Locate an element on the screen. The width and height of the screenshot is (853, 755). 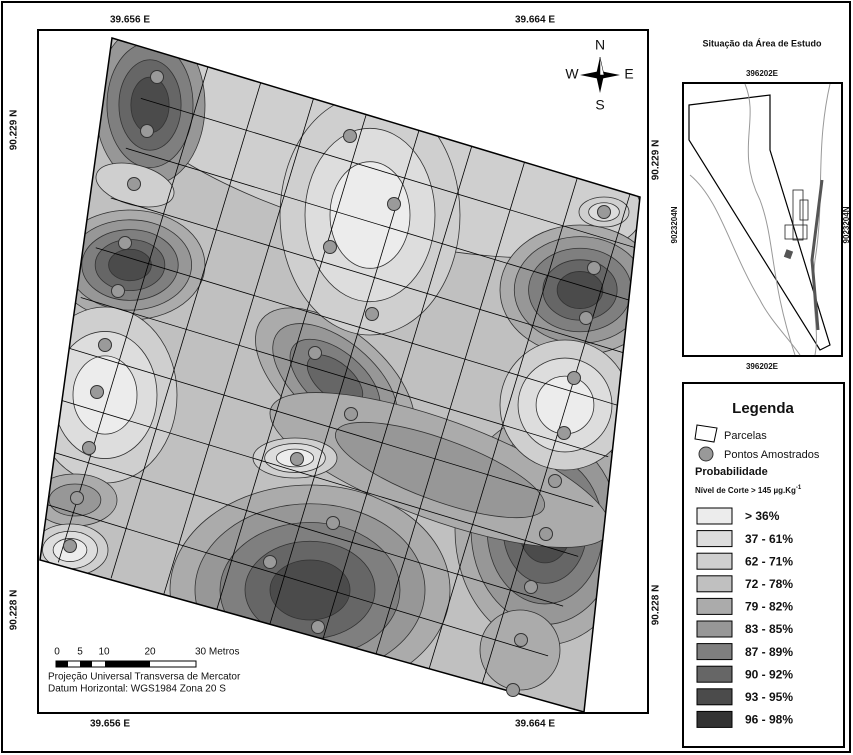
legend-class-label: 87 - 89% is located at coordinates (769, 652).